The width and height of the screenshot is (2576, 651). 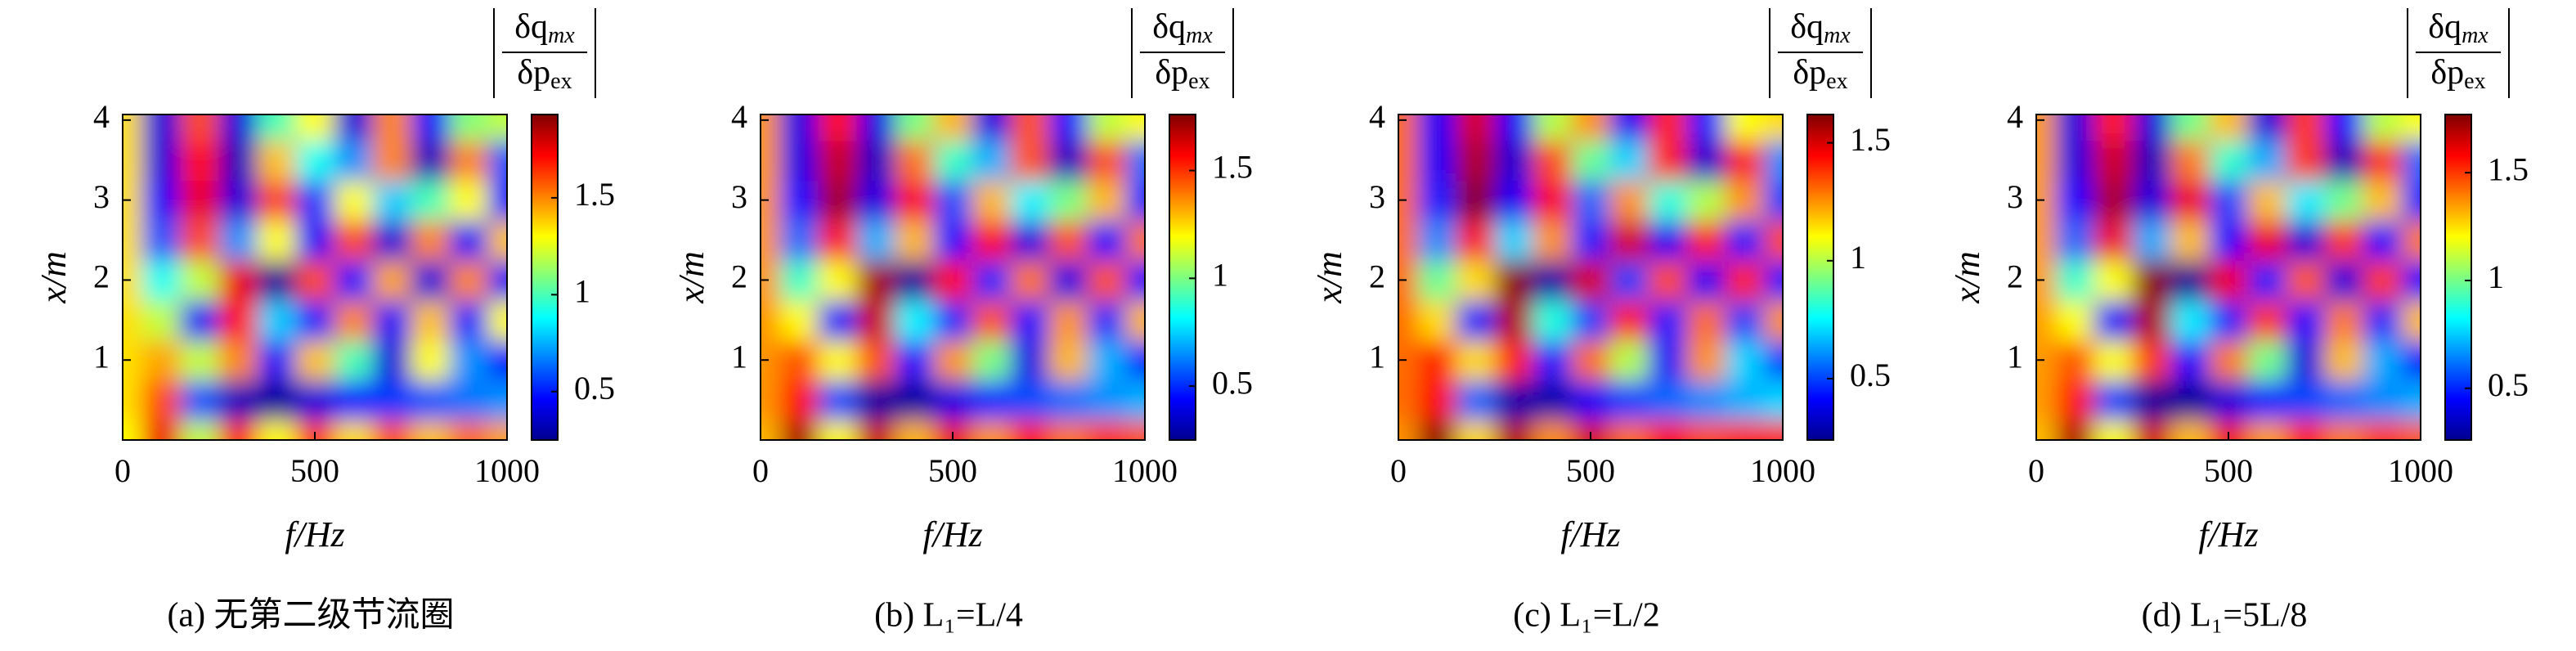 I want to click on colorbar-tick-label: 0.5, so click(x=594, y=388).